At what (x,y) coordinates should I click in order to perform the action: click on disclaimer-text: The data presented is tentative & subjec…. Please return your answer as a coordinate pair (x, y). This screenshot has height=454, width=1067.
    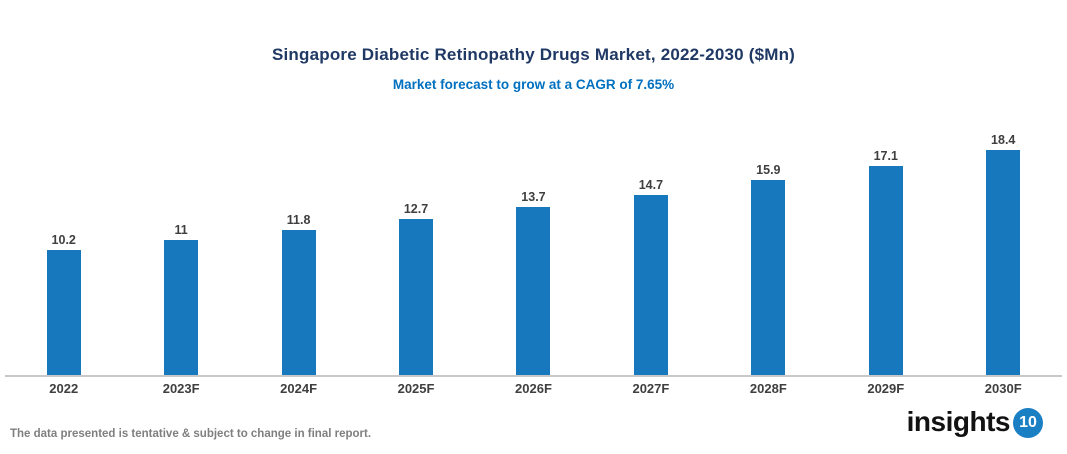
    Looking at the image, I should click on (191, 434).